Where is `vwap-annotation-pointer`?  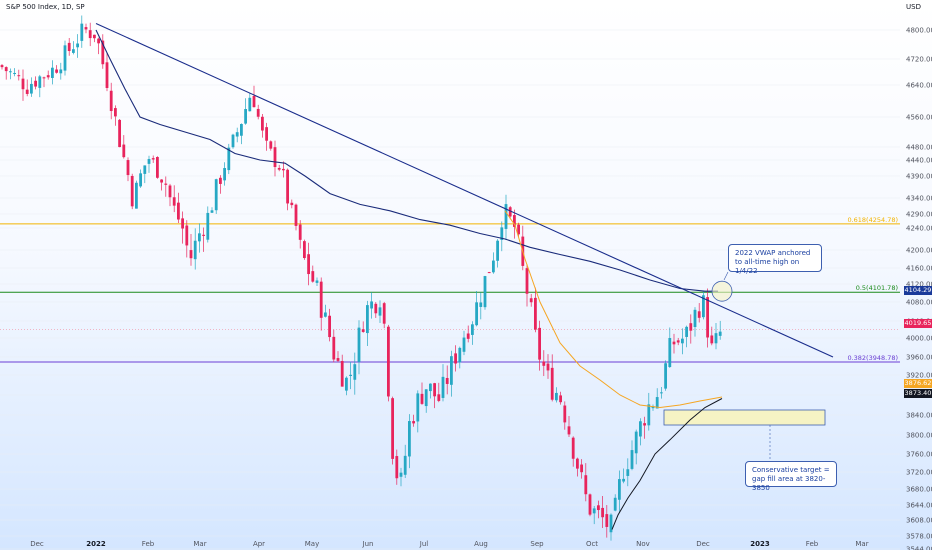 vwap-annotation-pointer is located at coordinates (726, 276).